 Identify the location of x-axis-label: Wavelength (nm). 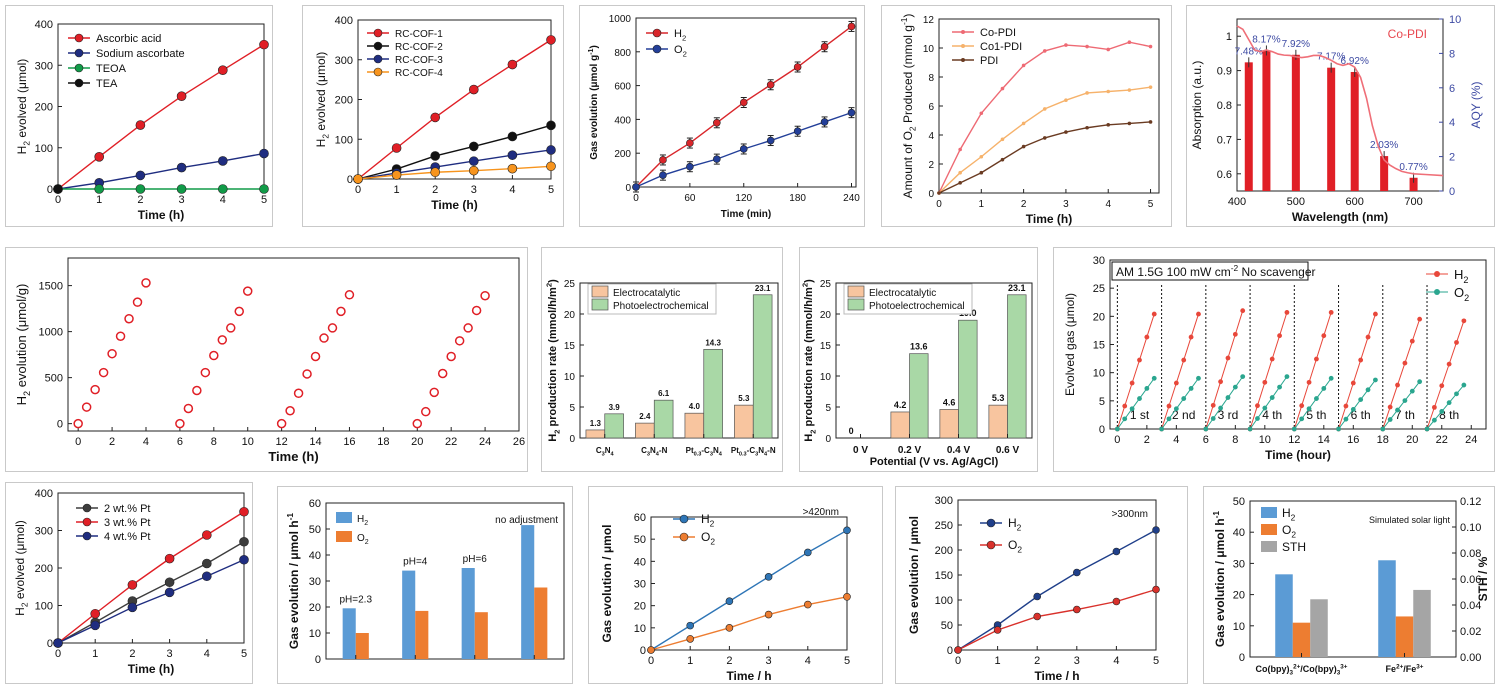
(1340, 217).